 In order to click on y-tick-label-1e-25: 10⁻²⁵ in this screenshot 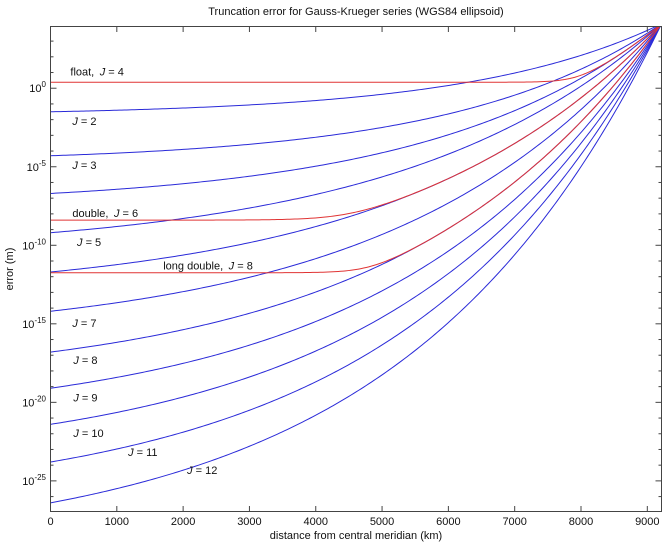, I will do `click(34, 480)`.